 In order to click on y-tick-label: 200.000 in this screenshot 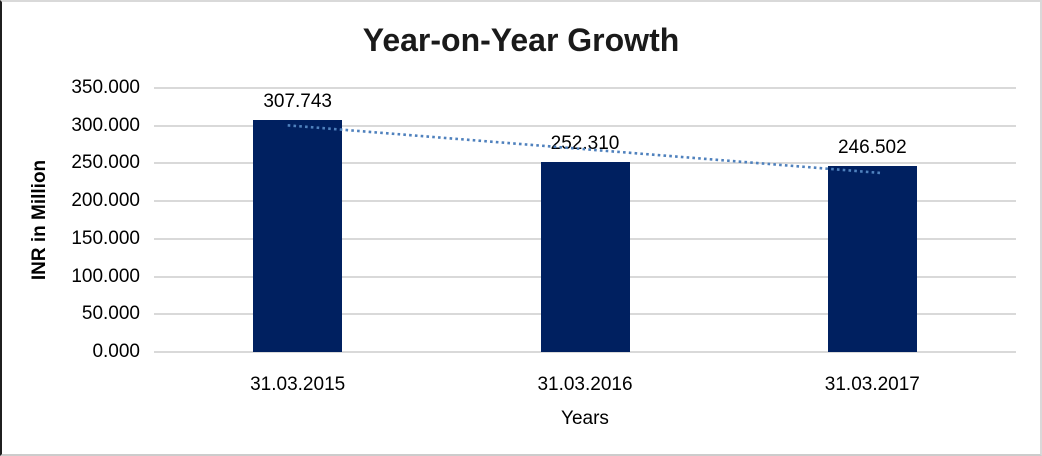, I will do `click(105, 201)`.